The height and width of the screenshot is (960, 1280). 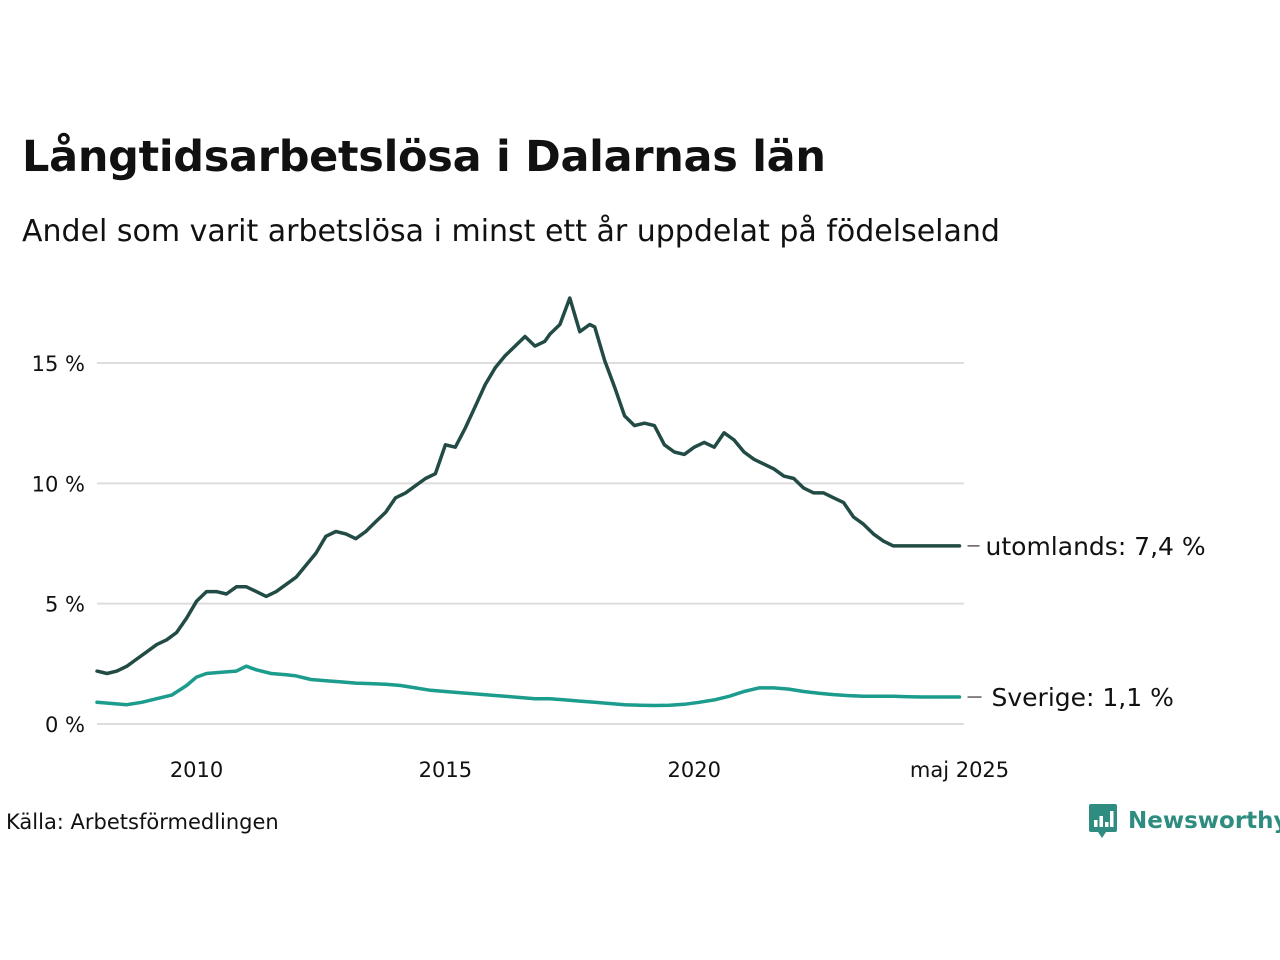 What do you see at coordinates (1083, 697) in the screenshot?
I see `end-label-sverige: Sverige: 1,1 %` at bounding box center [1083, 697].